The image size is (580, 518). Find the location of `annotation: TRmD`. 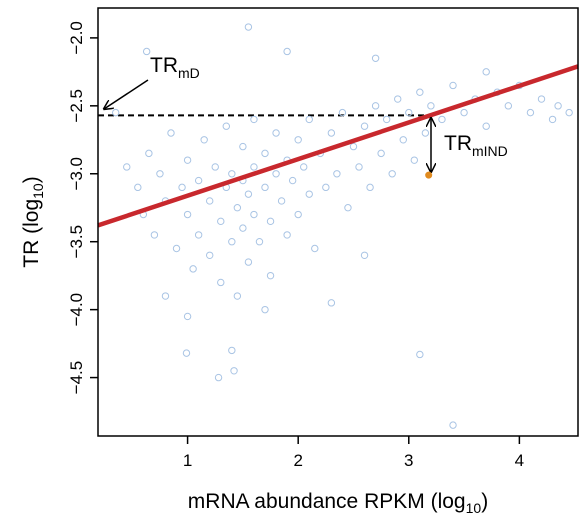

annotation: TRmD is located at coordinates (175, 67).